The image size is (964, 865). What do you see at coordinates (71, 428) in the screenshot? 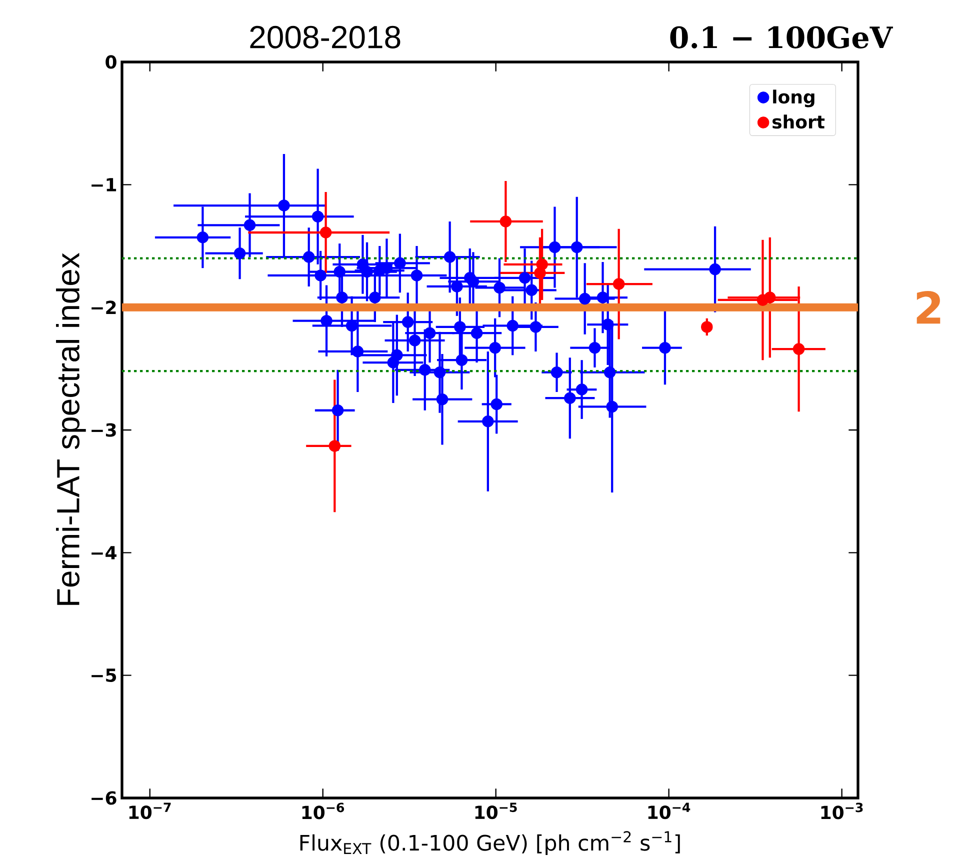
I see `y-axis-title: Fermi-LAT spectral index` at bounding box center [71, 428].